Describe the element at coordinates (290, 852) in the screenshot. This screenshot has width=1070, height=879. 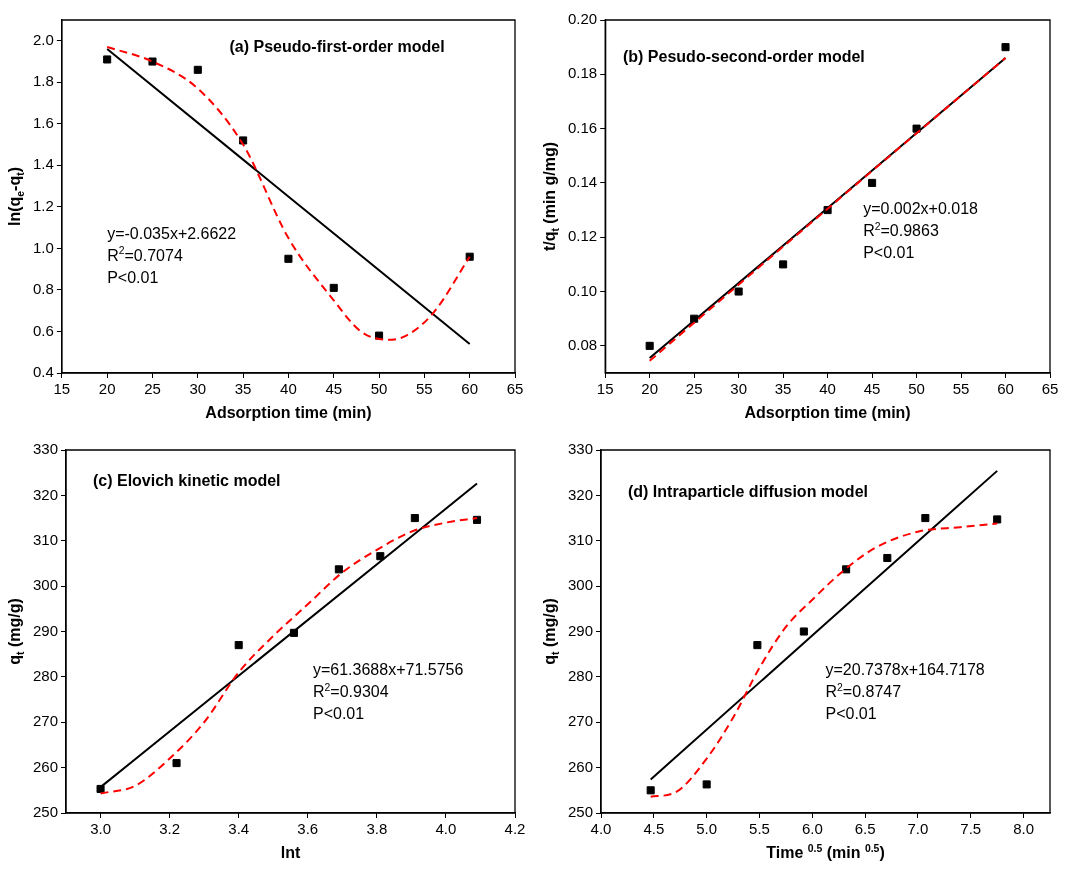
I see `x-axis-title: lnt` at that location.